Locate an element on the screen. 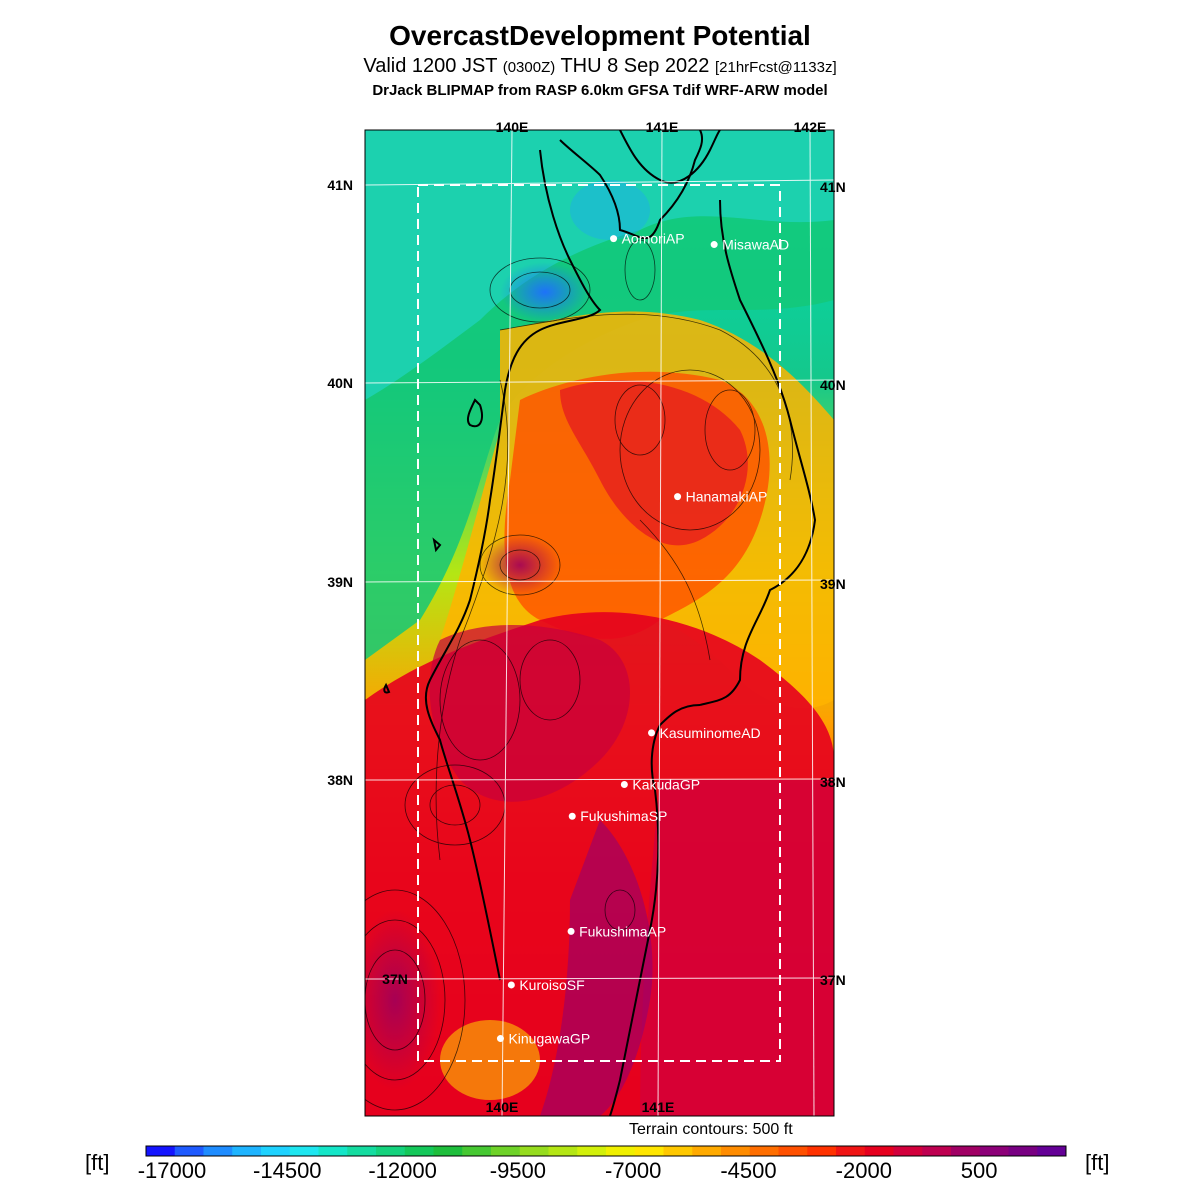 The image size is (1200, 1200). lat-label-left: 37N is located at coordinates (395, 979).